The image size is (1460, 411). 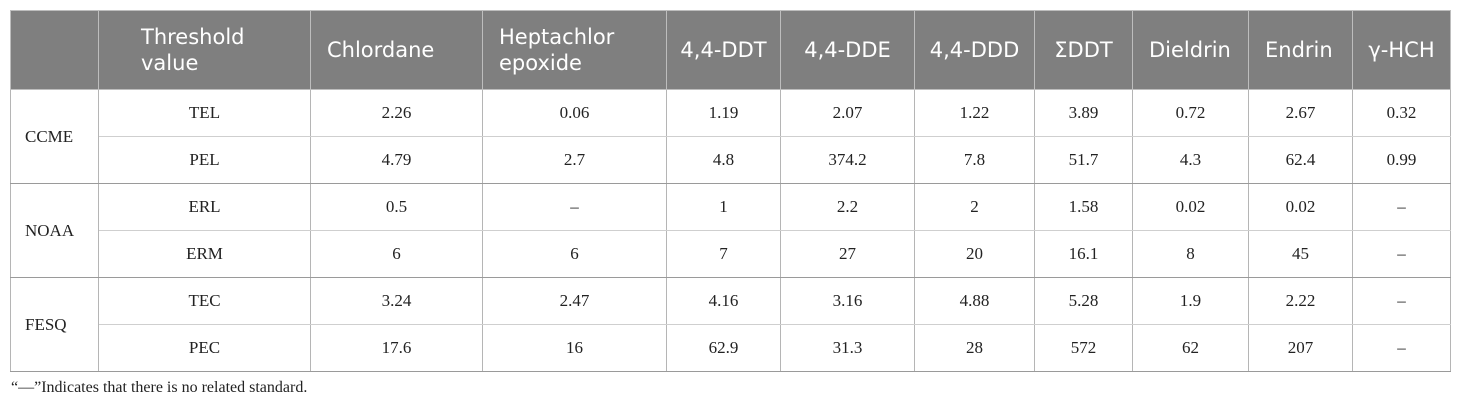 I want to click on value-cell: 17.6, so click(x=396, y=348).